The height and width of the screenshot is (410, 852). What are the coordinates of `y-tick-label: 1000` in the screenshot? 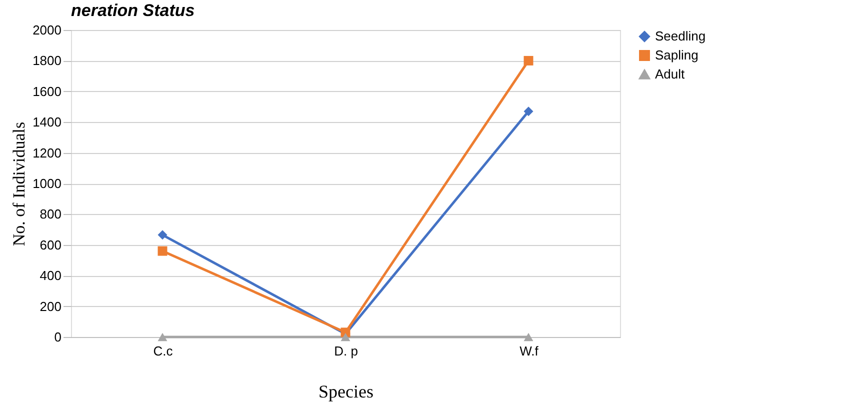 It's located at (47, 183).